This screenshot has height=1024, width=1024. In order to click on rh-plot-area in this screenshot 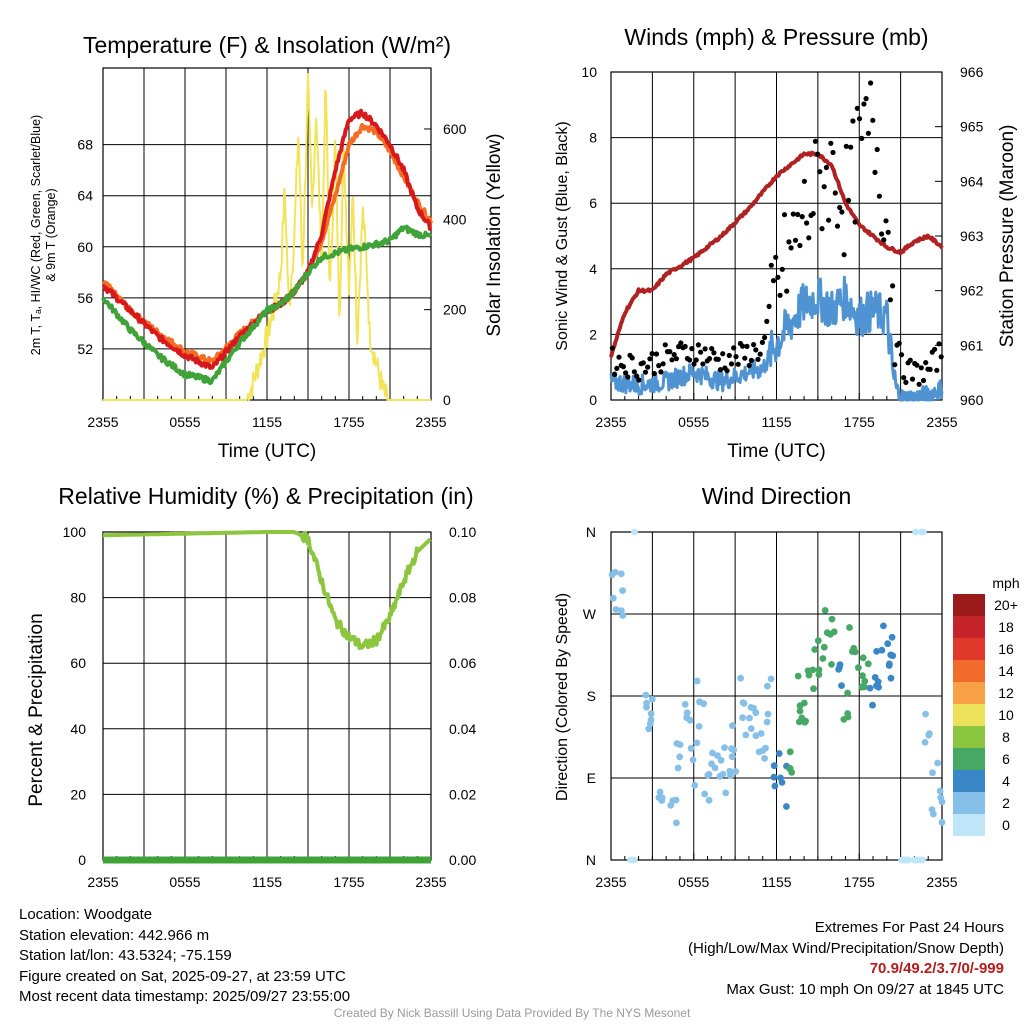, I will do `click(267, 696)`.